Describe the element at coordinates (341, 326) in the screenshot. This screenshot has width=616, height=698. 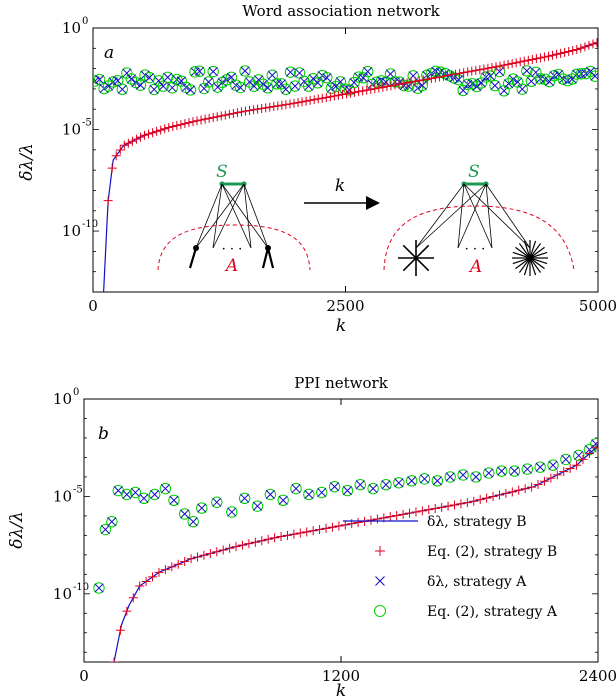
I see `panel-a-xlabel: k` at that location.